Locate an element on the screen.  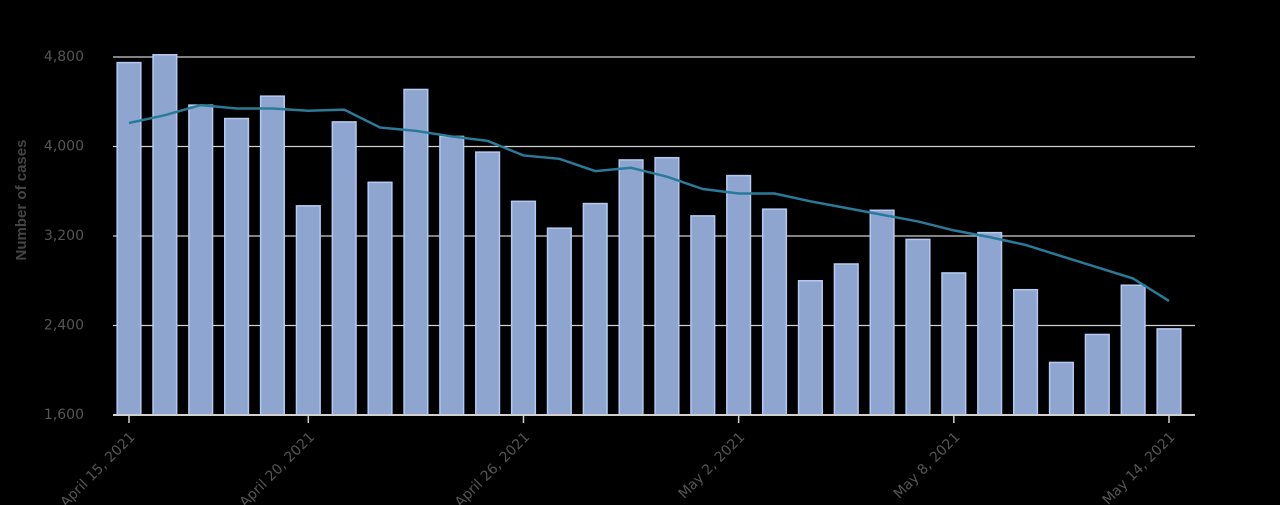
y-tick-label: 2,400 is located at coordinates (64, 326).